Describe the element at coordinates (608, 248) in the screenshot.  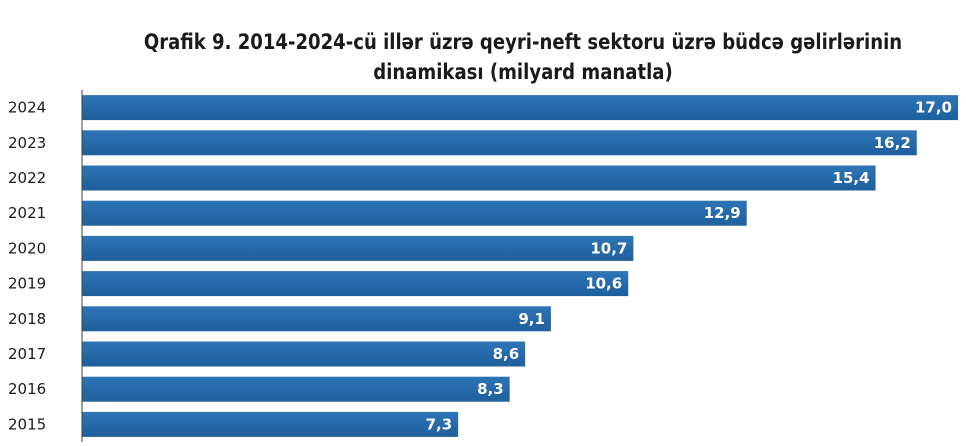
I see `data-label: 10,7` at that location.